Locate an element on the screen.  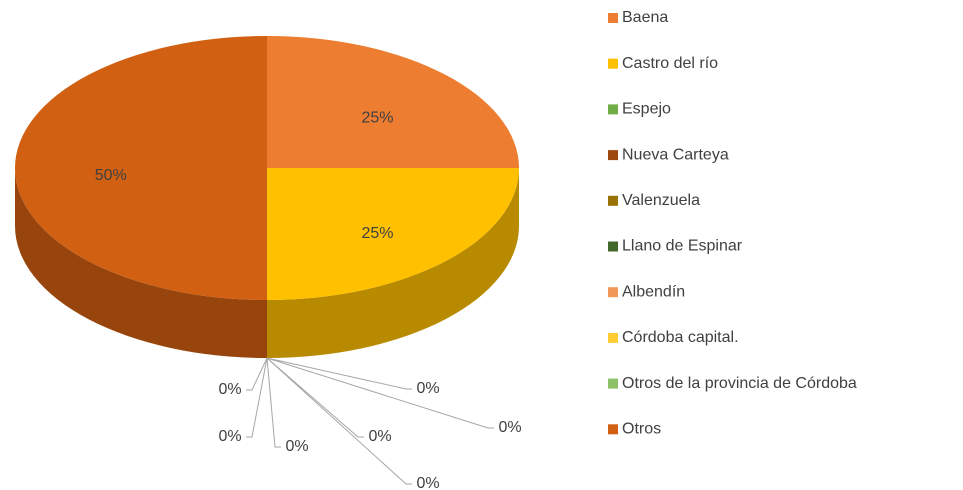
legend-label: Córdoba capital. is located at coordinates (680, 337).